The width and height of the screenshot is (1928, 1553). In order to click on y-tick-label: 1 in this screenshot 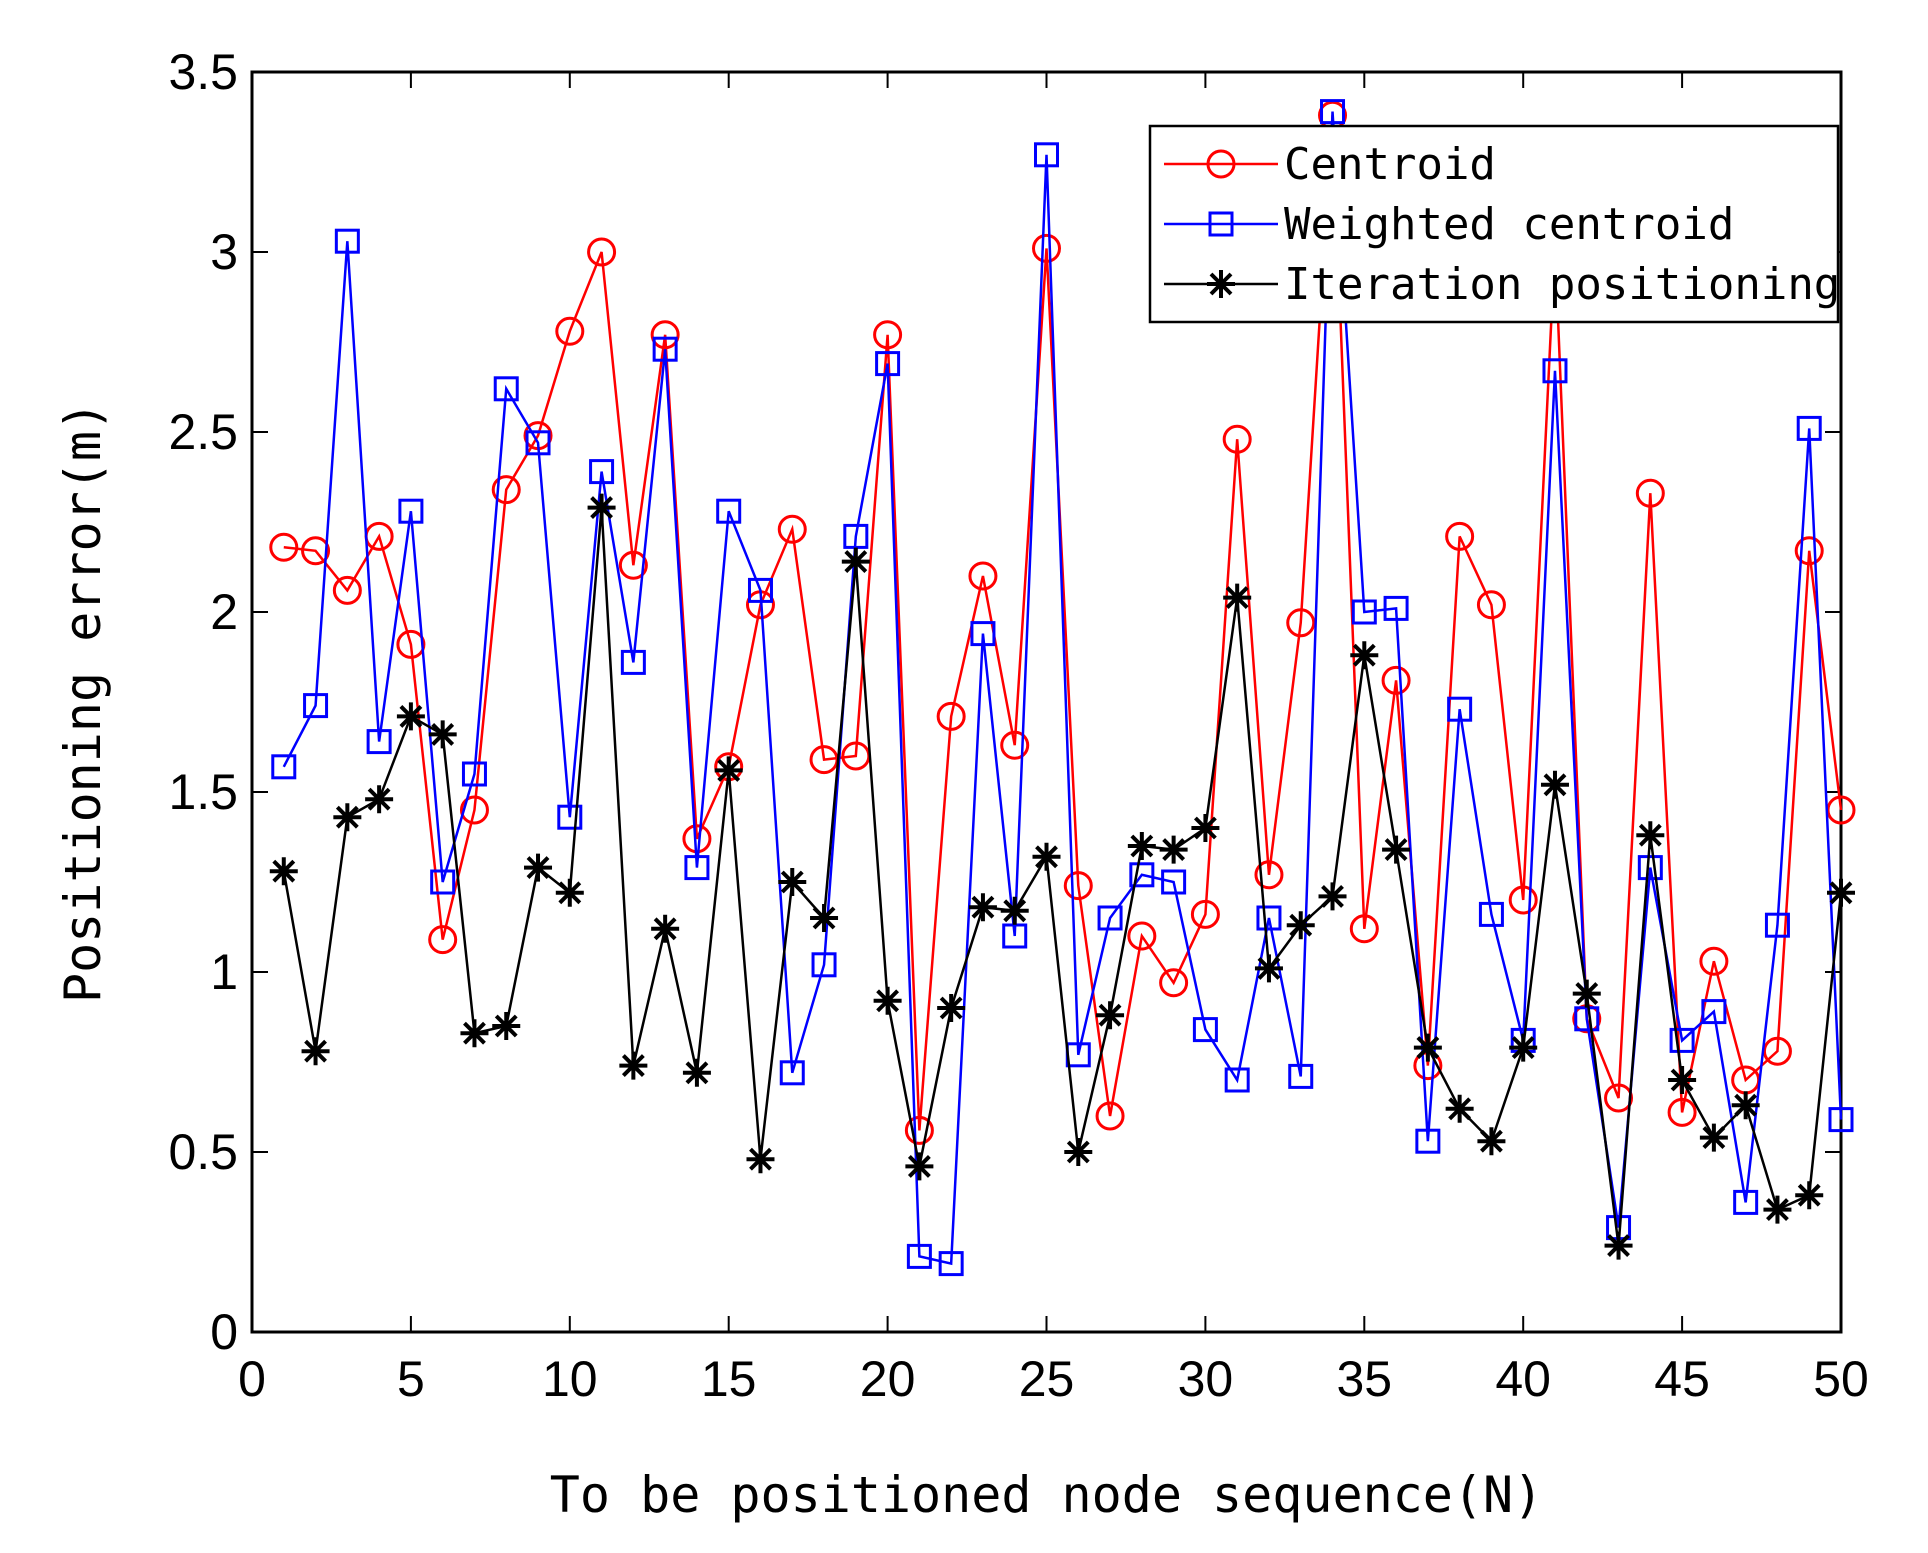, I will do `click(224, 972)`.